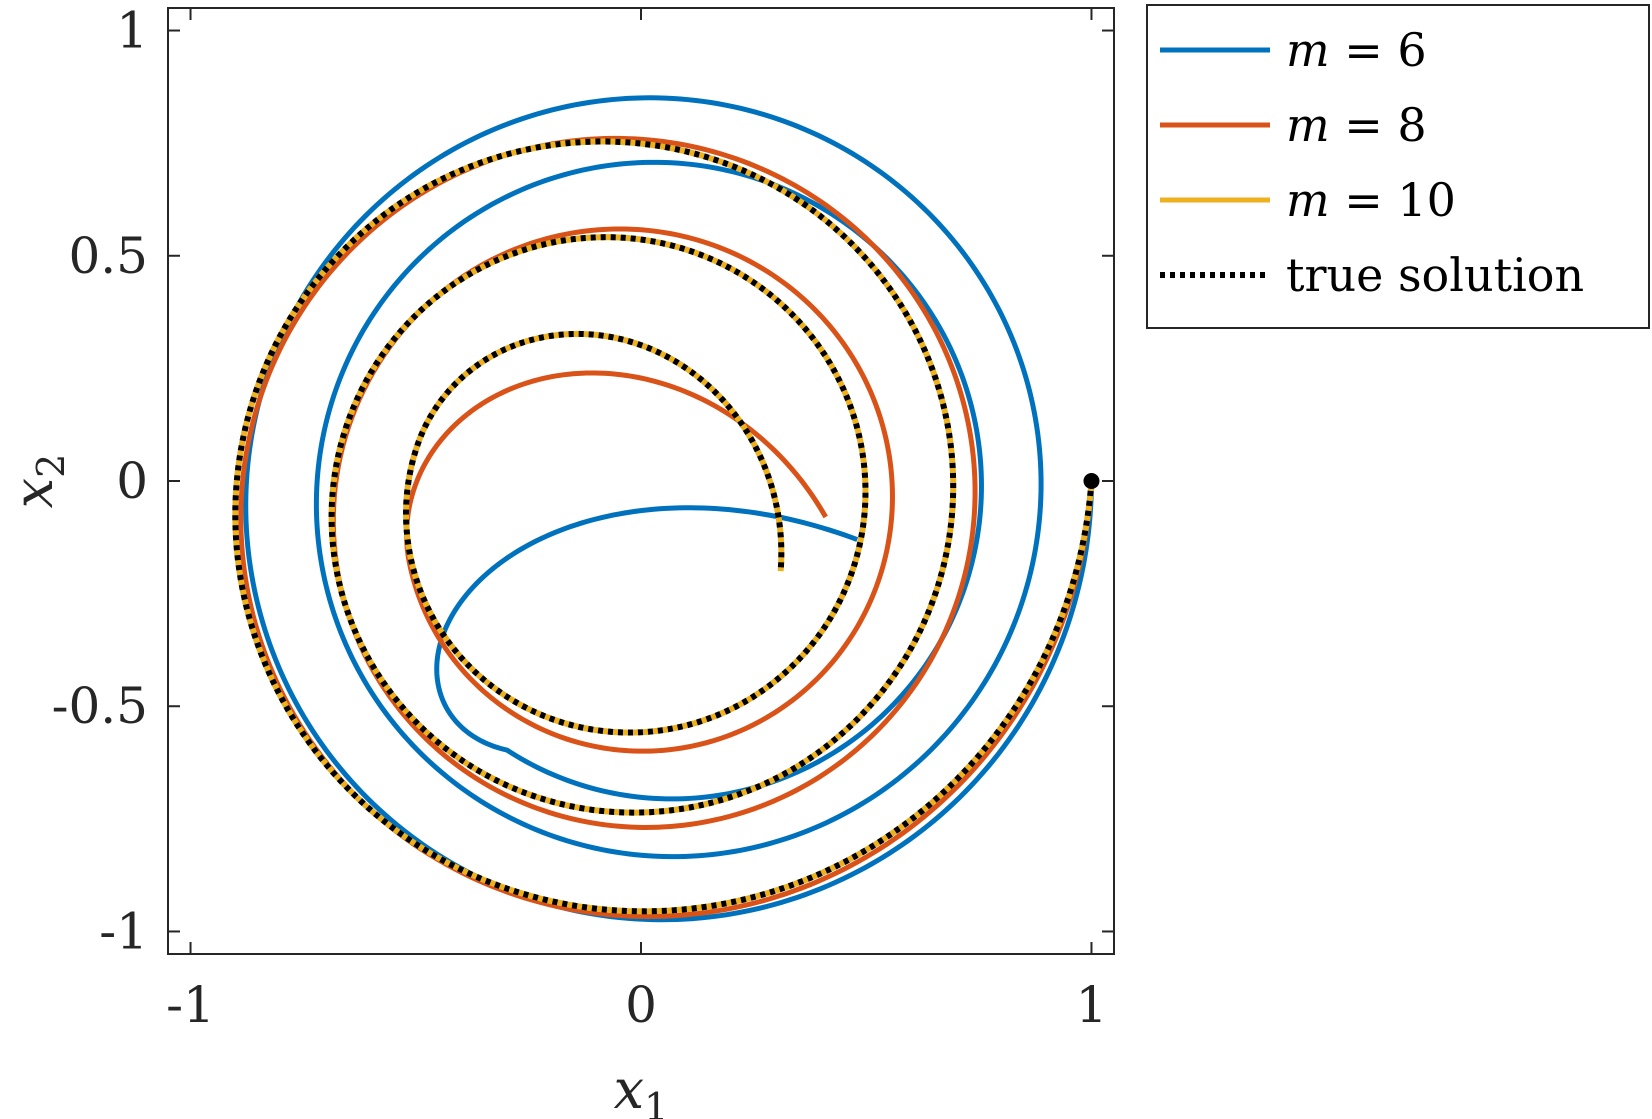 The height and width of the screenshot is (1119, 1652). I want to click on y-tick-label: 0, so click(132, 481).